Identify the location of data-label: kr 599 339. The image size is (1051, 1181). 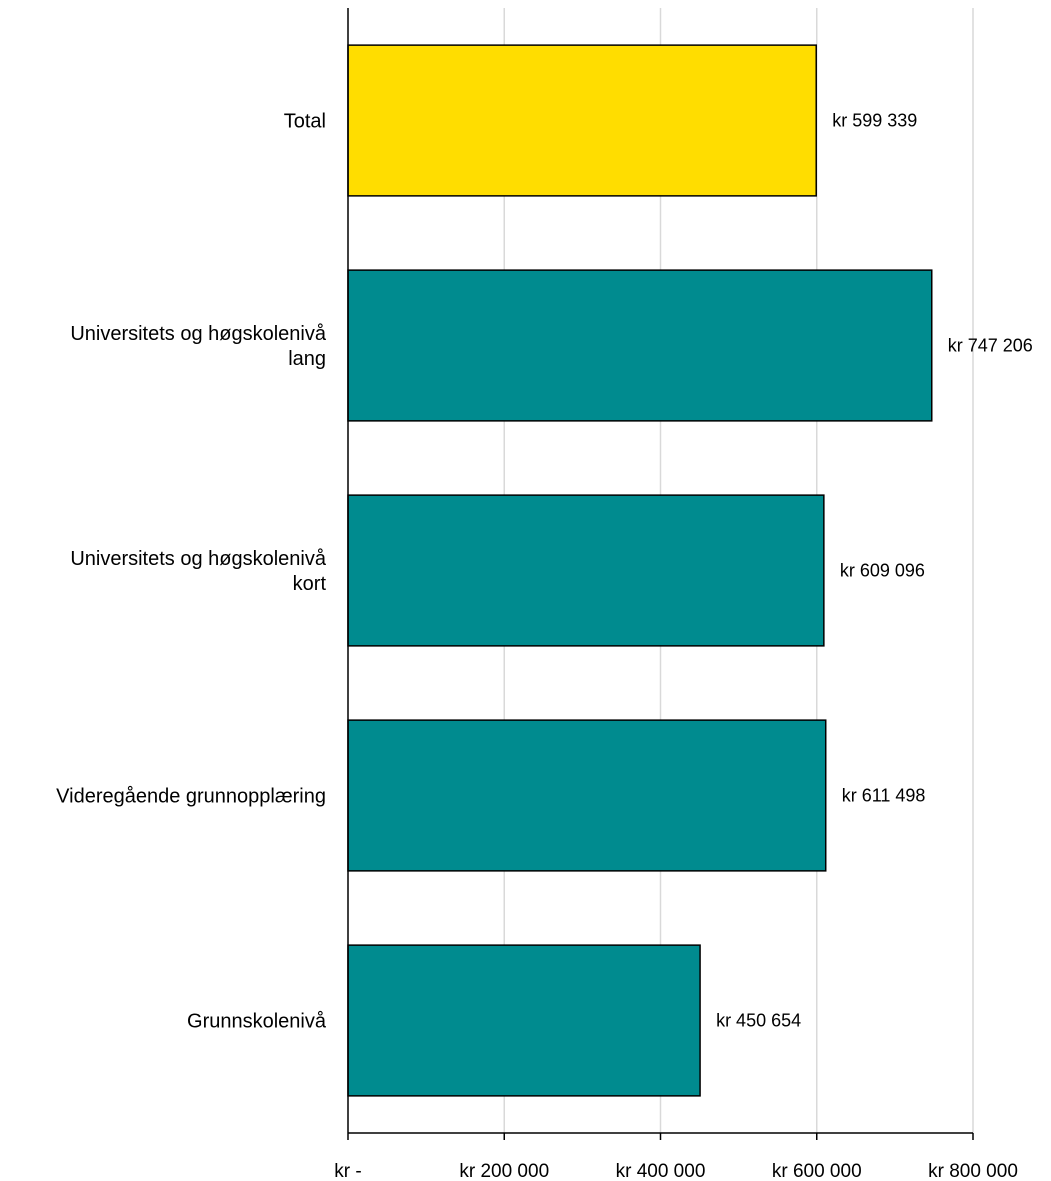
(874, 121).